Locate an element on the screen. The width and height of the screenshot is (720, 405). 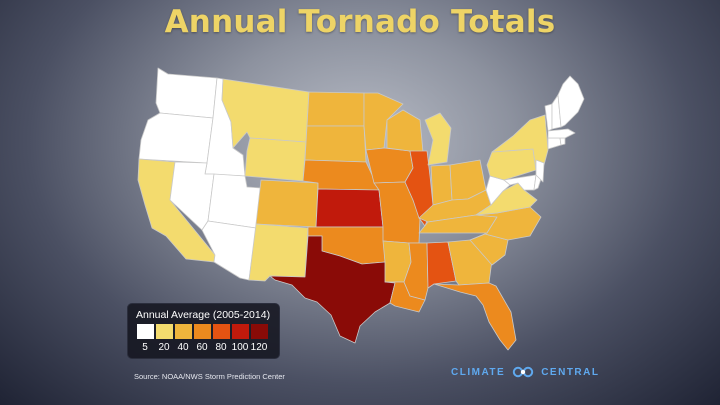
state-va is located at coordinates (506, 199).